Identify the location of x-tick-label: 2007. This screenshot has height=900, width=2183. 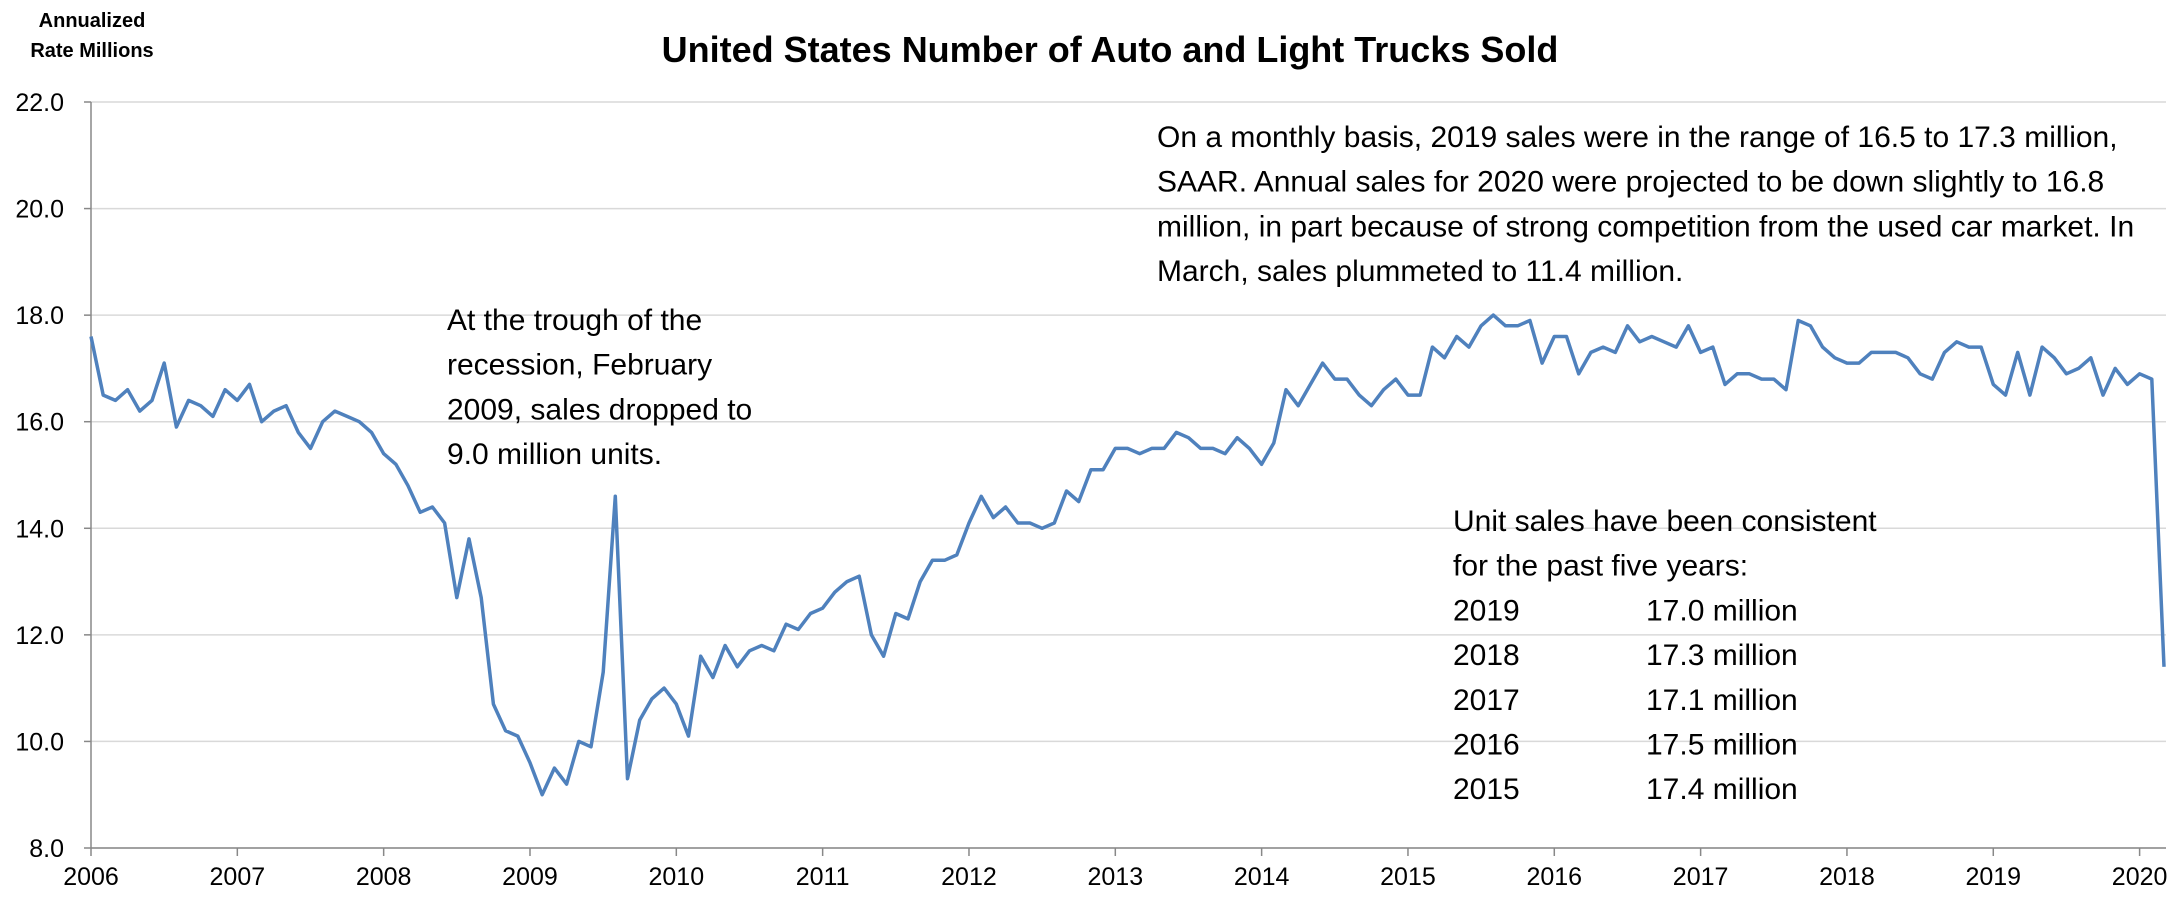
(238, 877).